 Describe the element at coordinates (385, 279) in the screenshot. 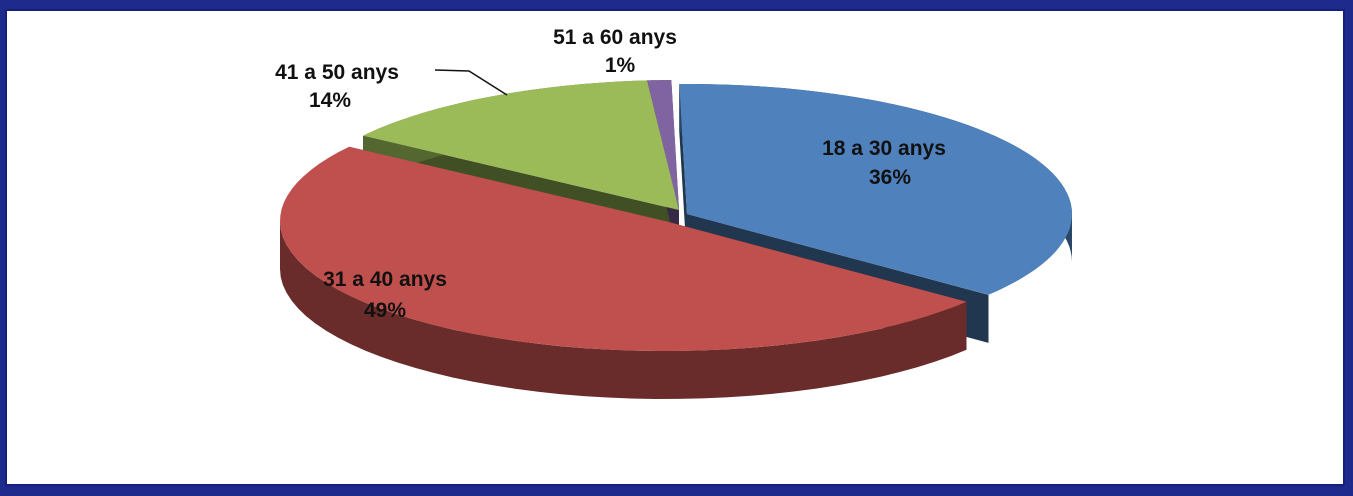

I see `slice-label-31-40-name: 31 a 40 anys` at that location.